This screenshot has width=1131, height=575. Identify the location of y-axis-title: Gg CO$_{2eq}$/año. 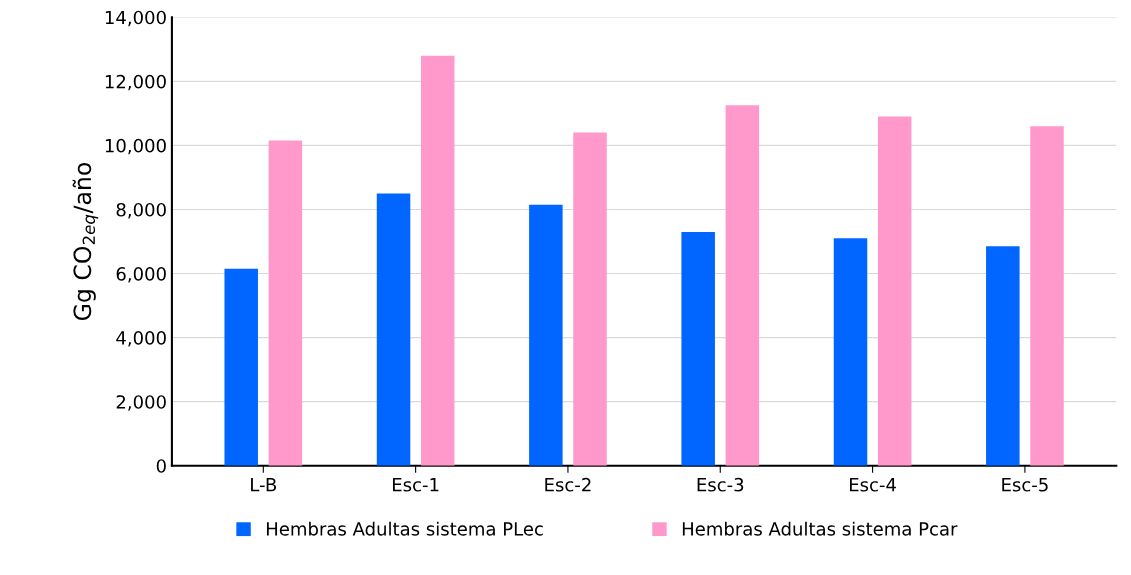
(85, 241).